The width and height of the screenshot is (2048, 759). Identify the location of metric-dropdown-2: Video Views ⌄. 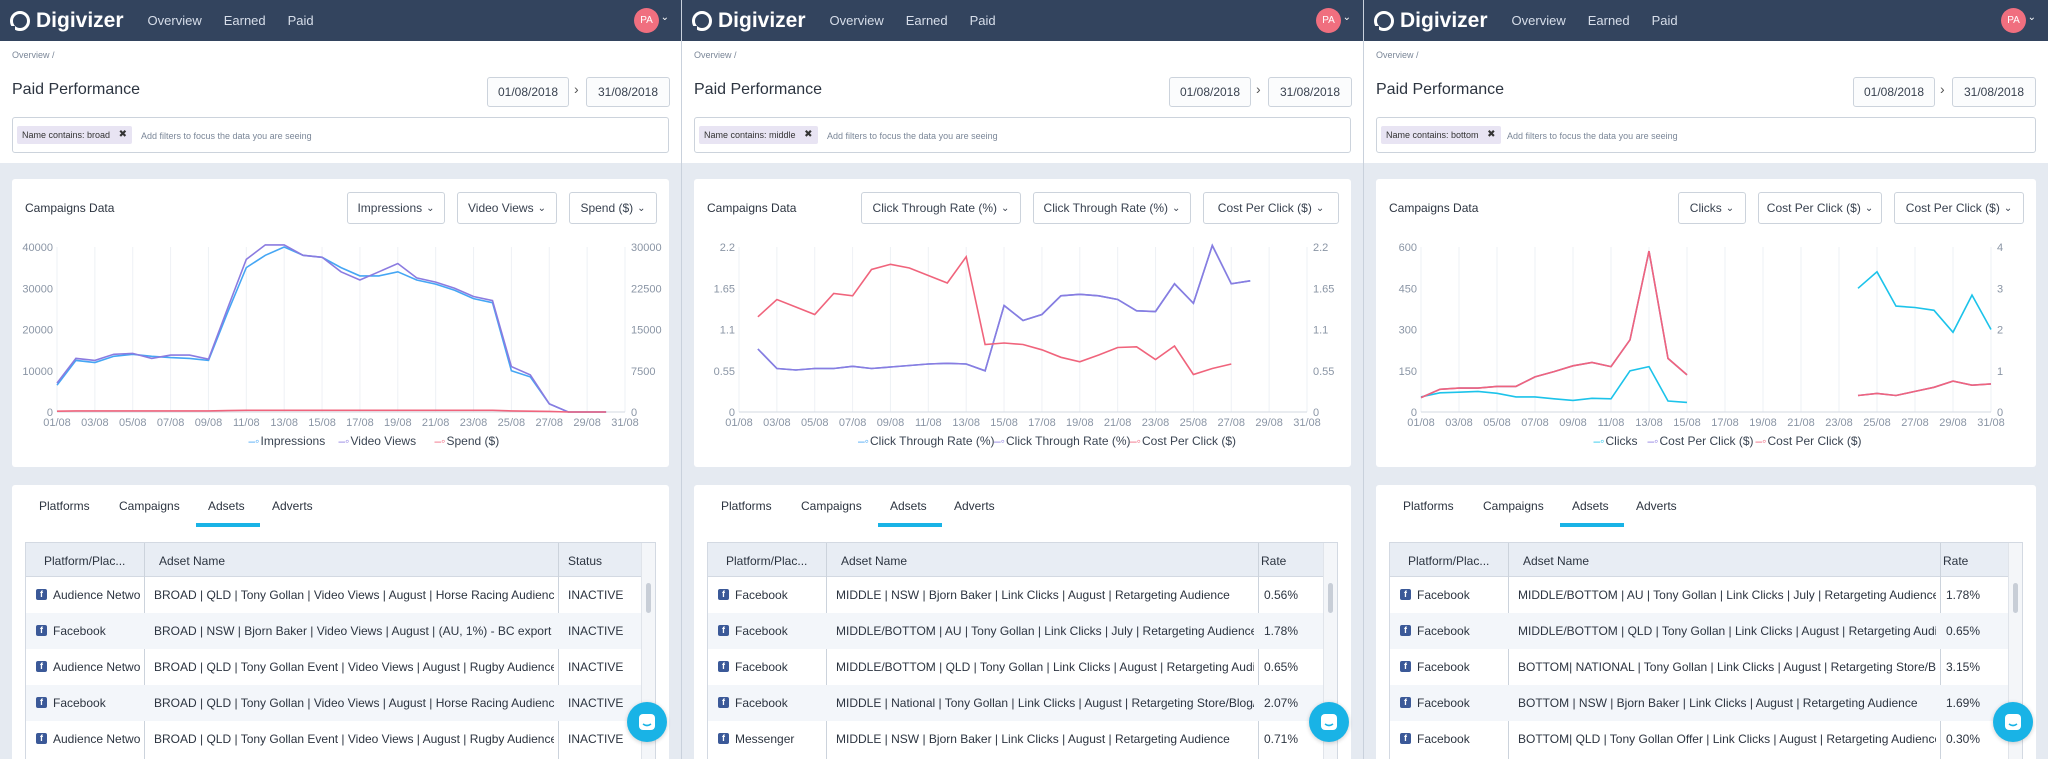
(507, 208).